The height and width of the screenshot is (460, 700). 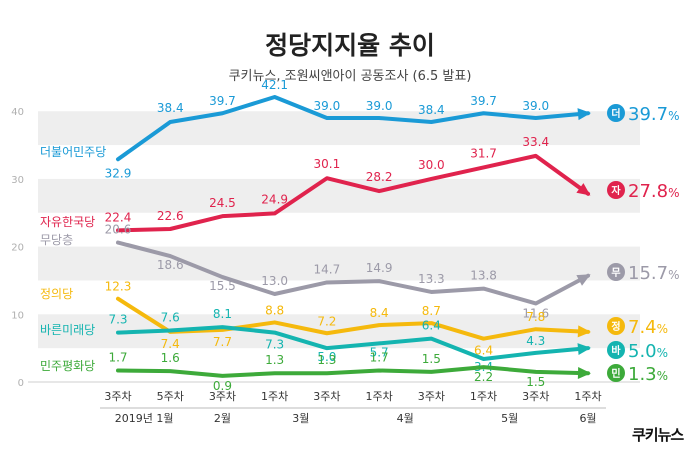 I want to click on data-label: 42.1, so click(x=274, y=85).